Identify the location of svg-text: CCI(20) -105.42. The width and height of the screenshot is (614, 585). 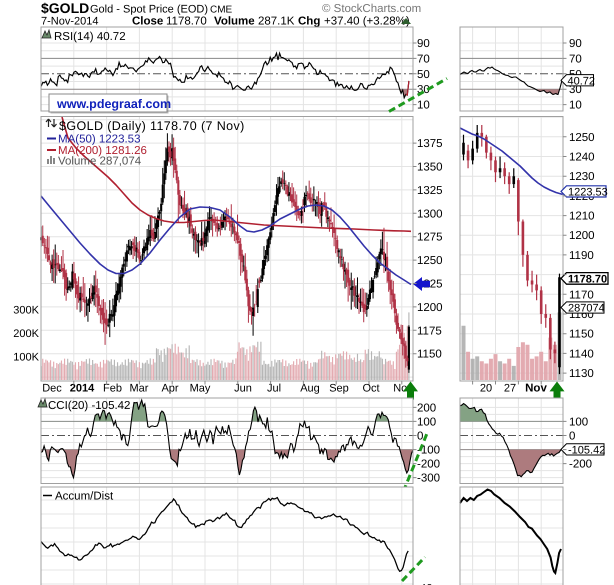
(89, 406).